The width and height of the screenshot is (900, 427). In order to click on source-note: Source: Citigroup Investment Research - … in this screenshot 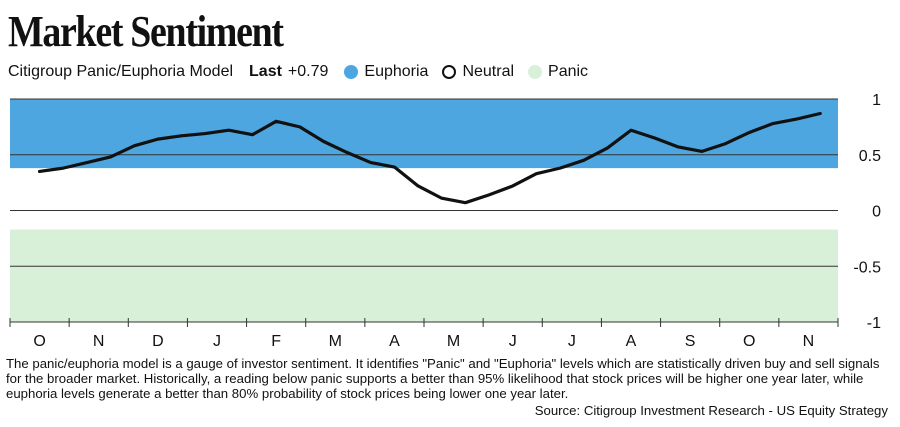, I will do `click(711, 410)`.